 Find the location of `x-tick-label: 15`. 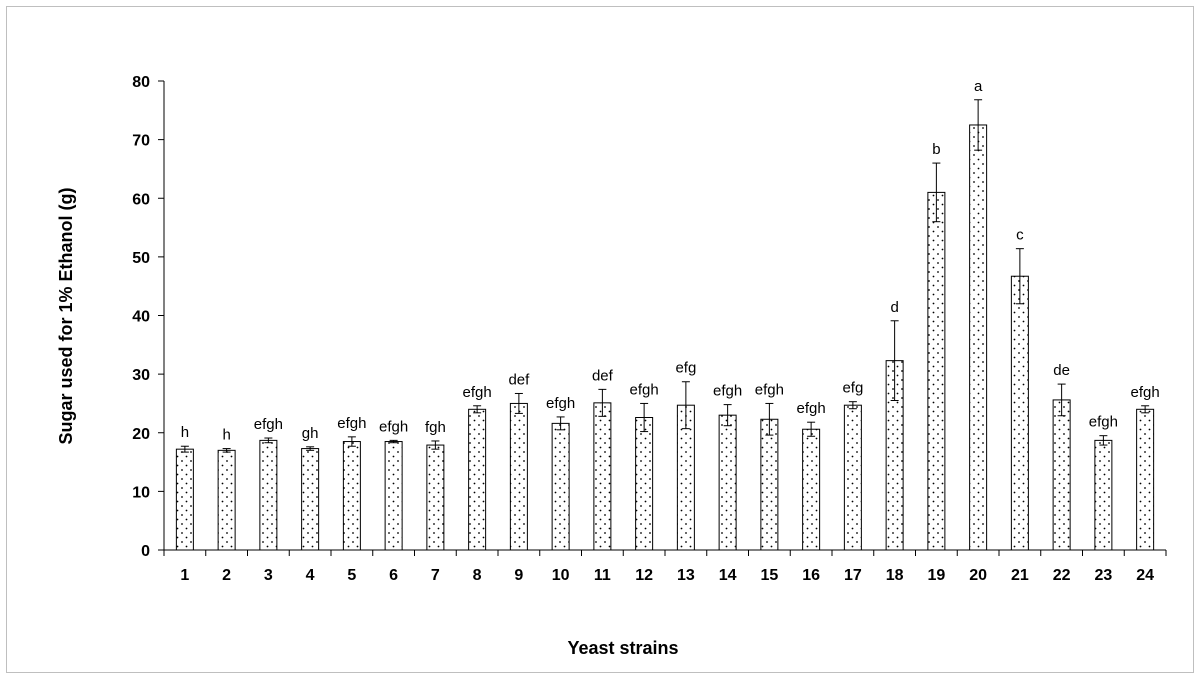

x-tick-label: 15 is located at coordinates (769, 575).